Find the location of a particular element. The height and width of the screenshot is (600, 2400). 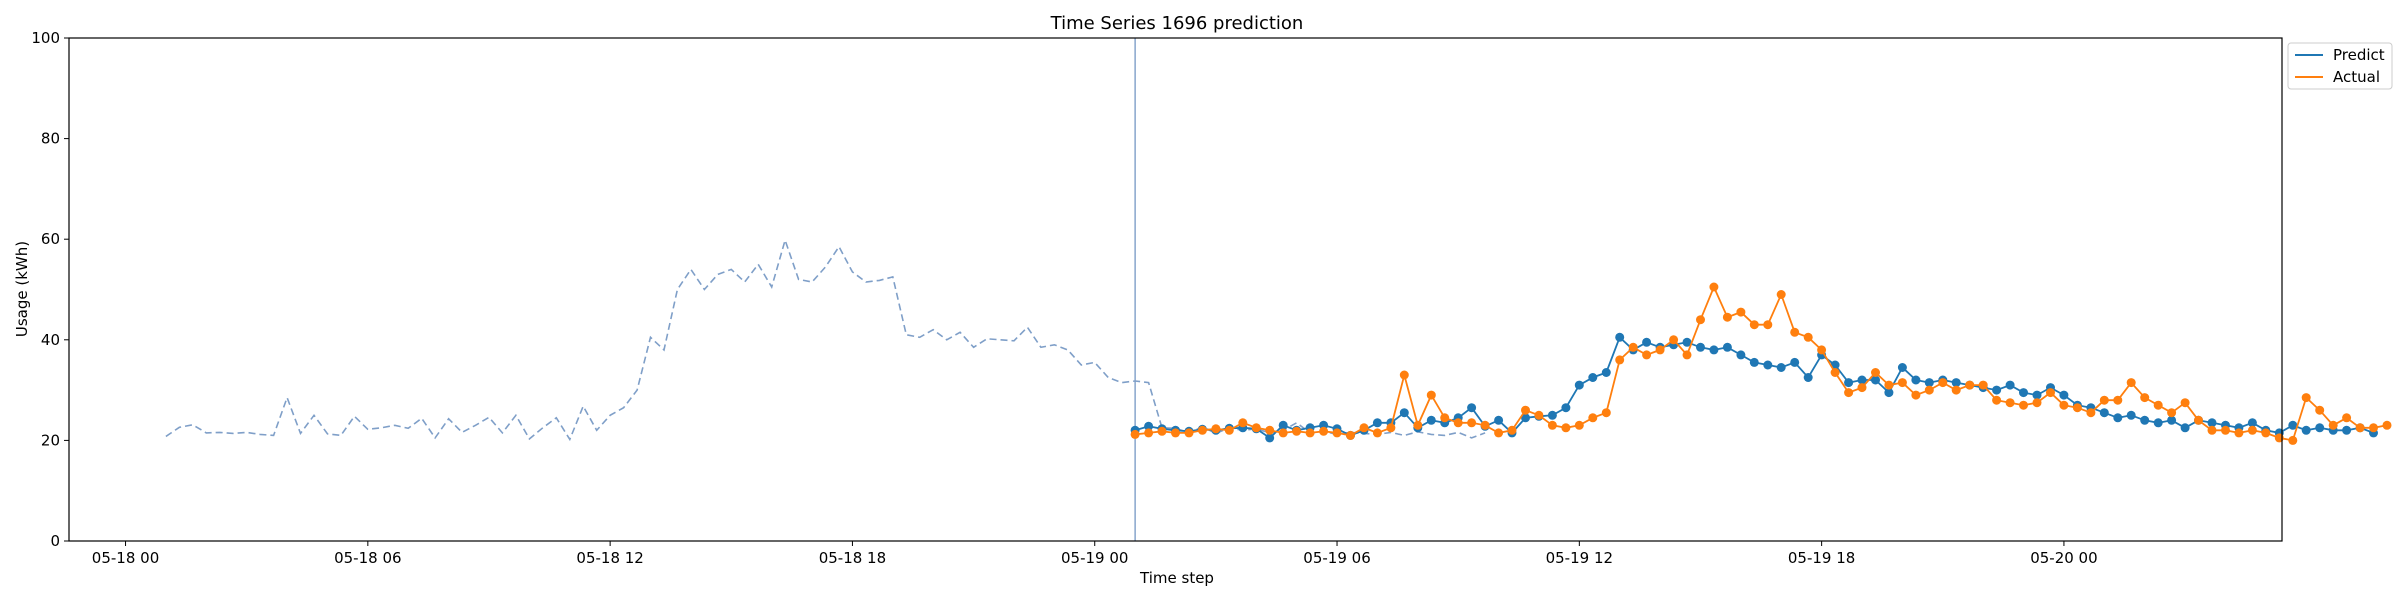

x-tick-label: 05-19 12 is located at coordinates (1579, 558).